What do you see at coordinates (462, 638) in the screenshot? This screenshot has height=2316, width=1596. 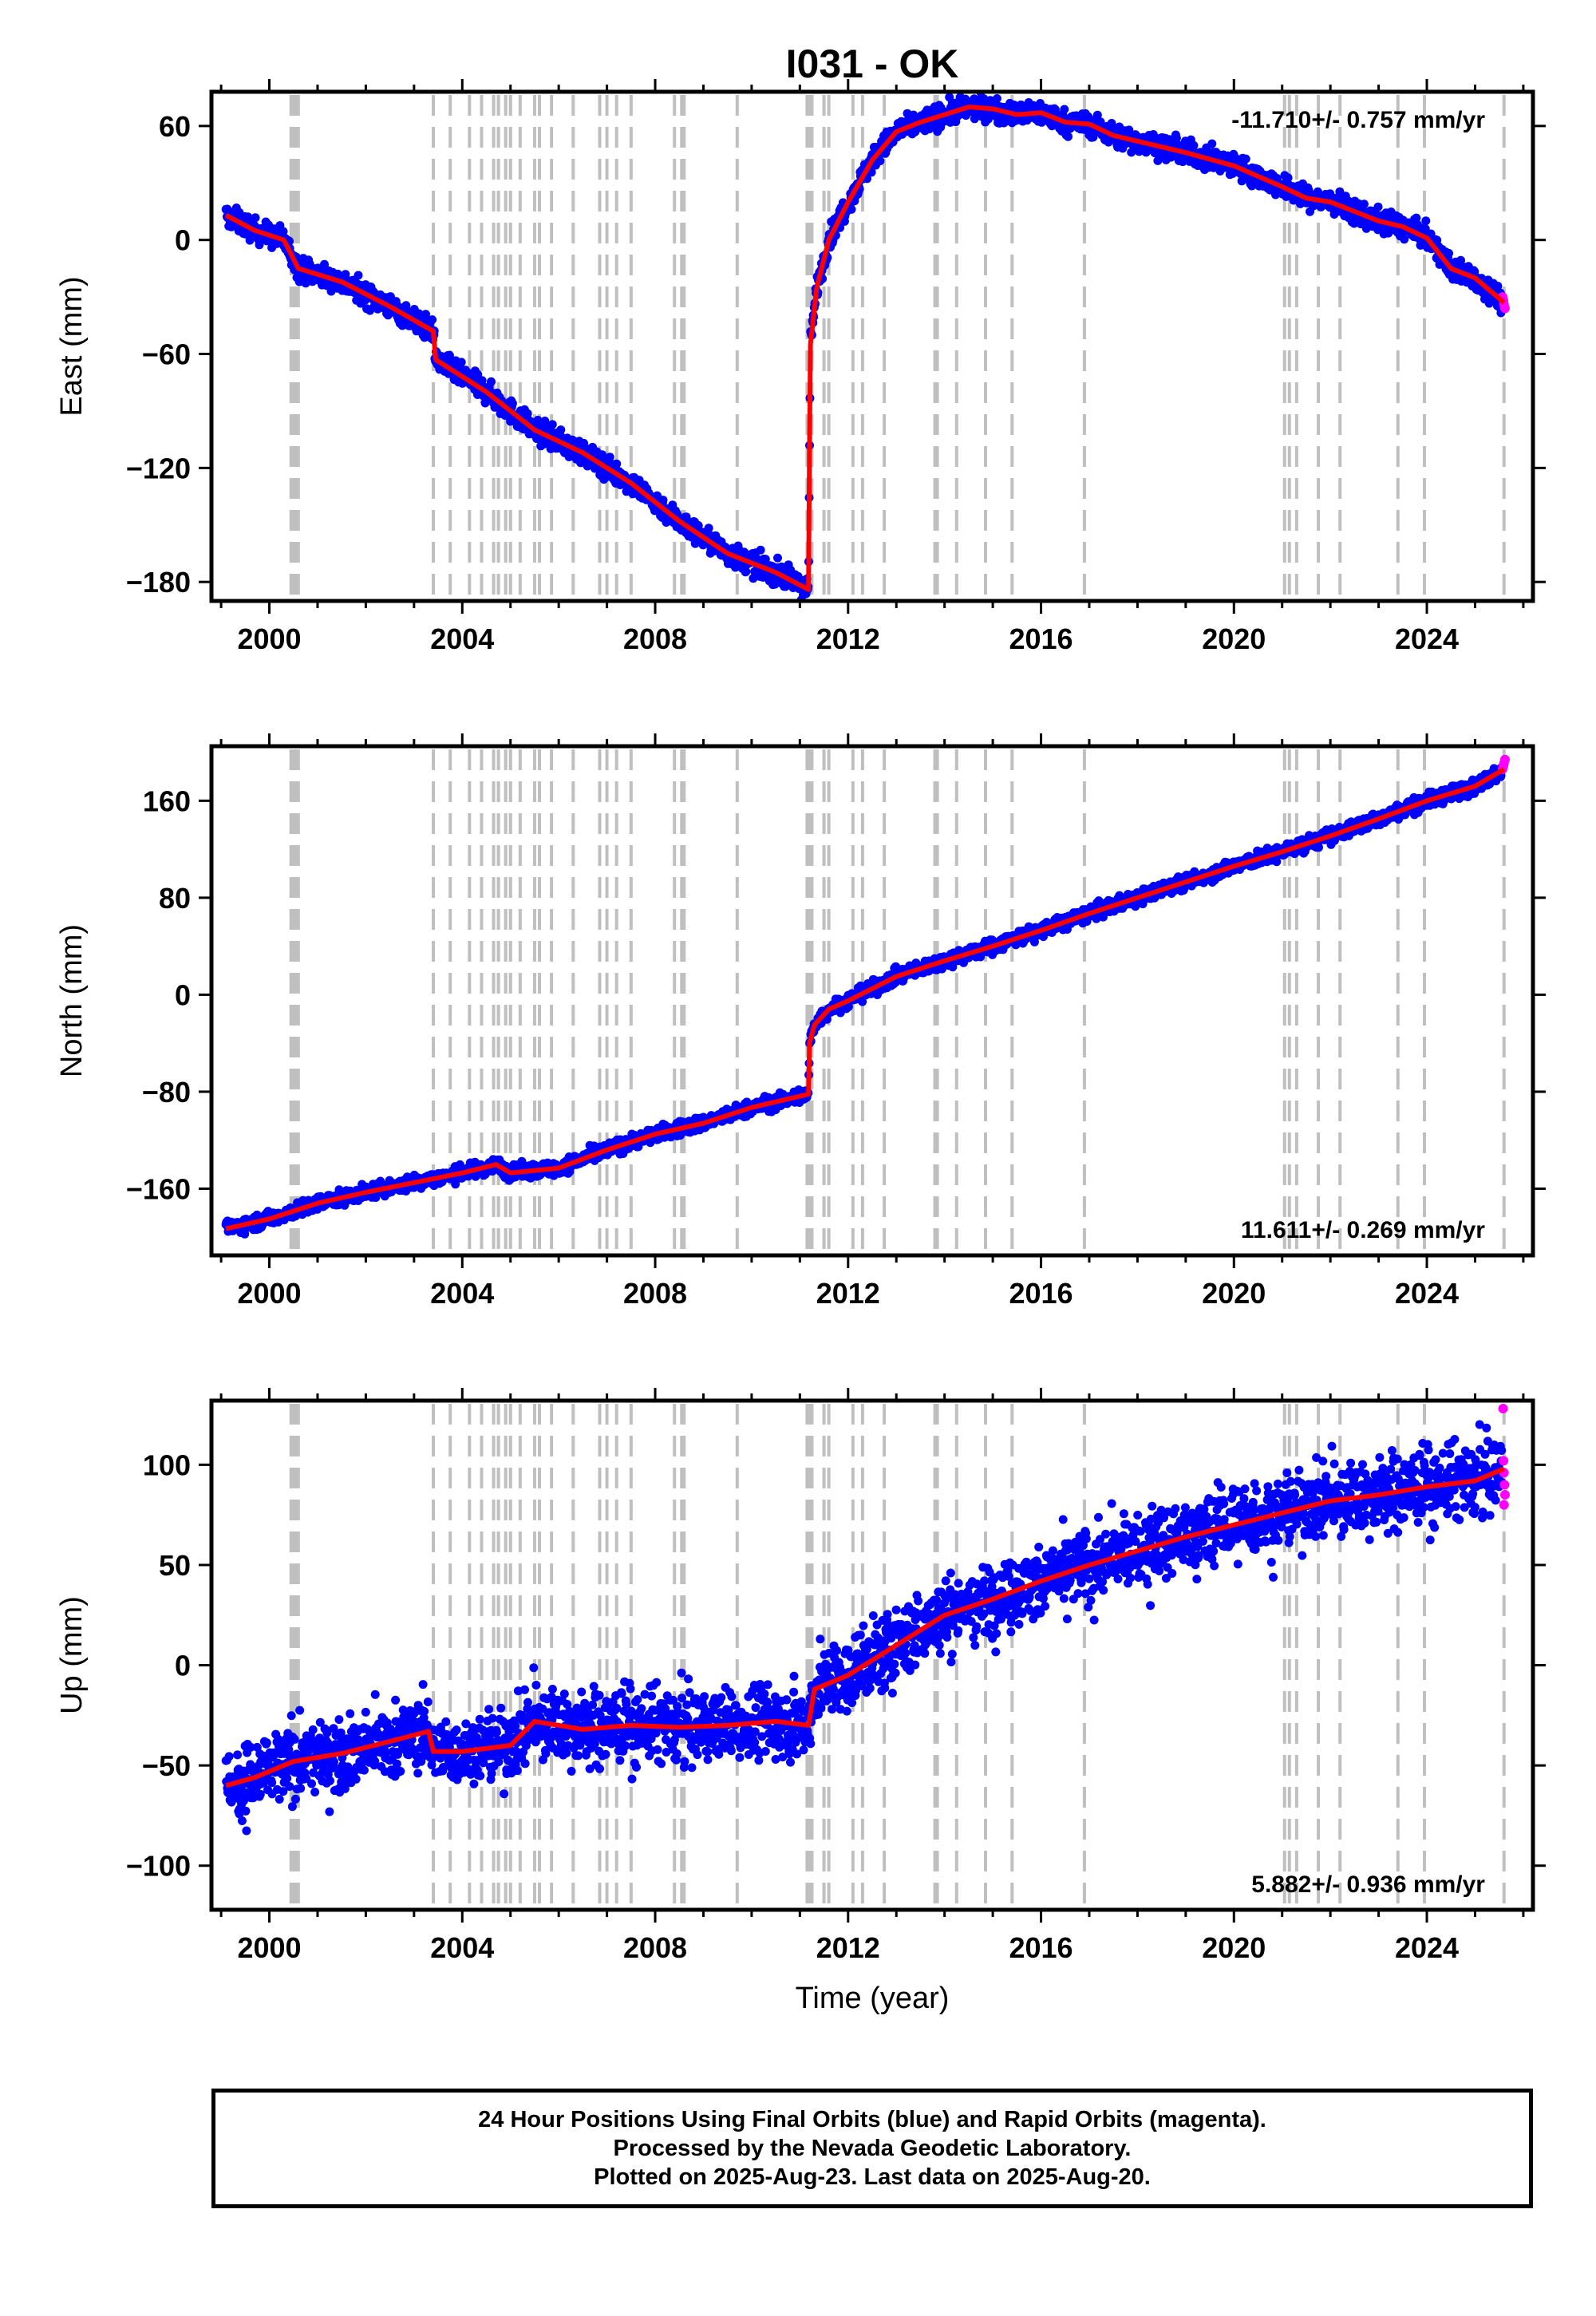 I see `x-tick-label: 2004` at bounding box center [462, 638].